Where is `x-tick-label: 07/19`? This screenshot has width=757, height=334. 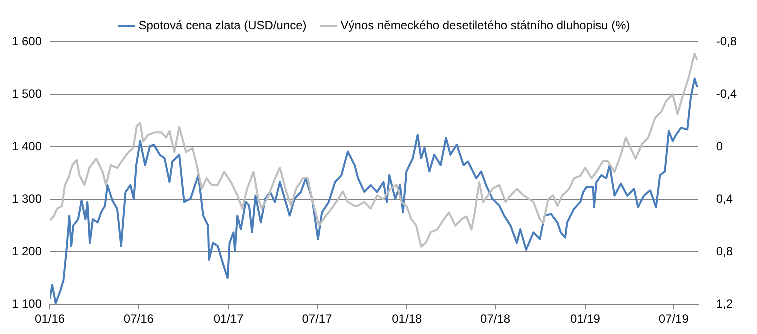
x-tick-label: 07/19 is located at coordinates (674, 319).